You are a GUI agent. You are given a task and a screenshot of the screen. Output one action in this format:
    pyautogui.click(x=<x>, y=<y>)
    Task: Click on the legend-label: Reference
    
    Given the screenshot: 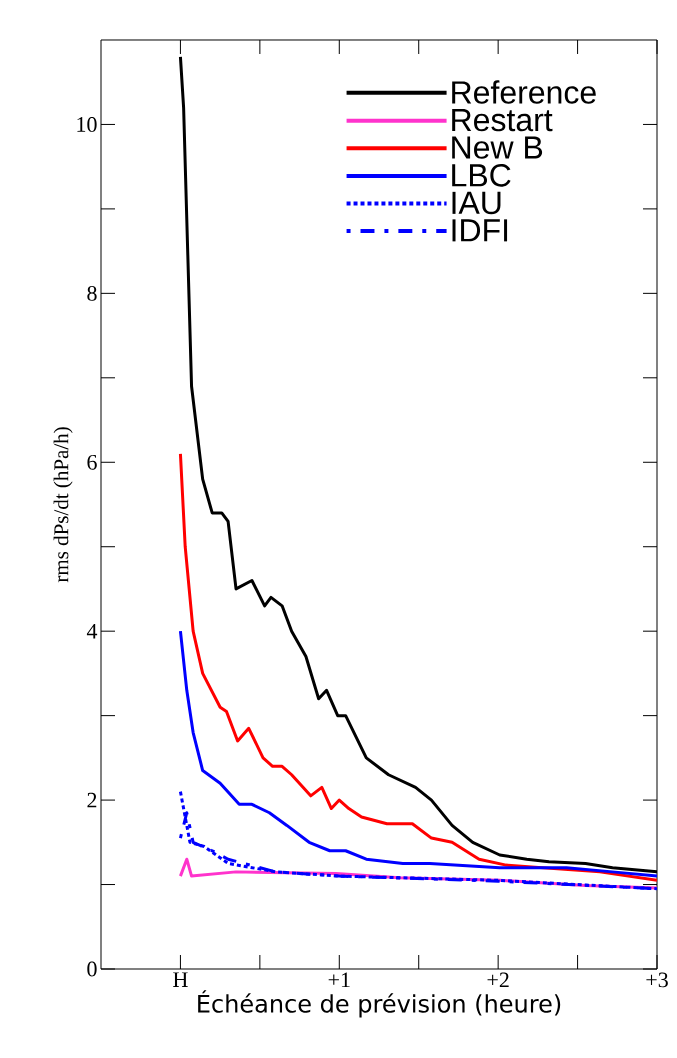 What is the action you would take?
    pyautogui.click(x=524, y=92)
    